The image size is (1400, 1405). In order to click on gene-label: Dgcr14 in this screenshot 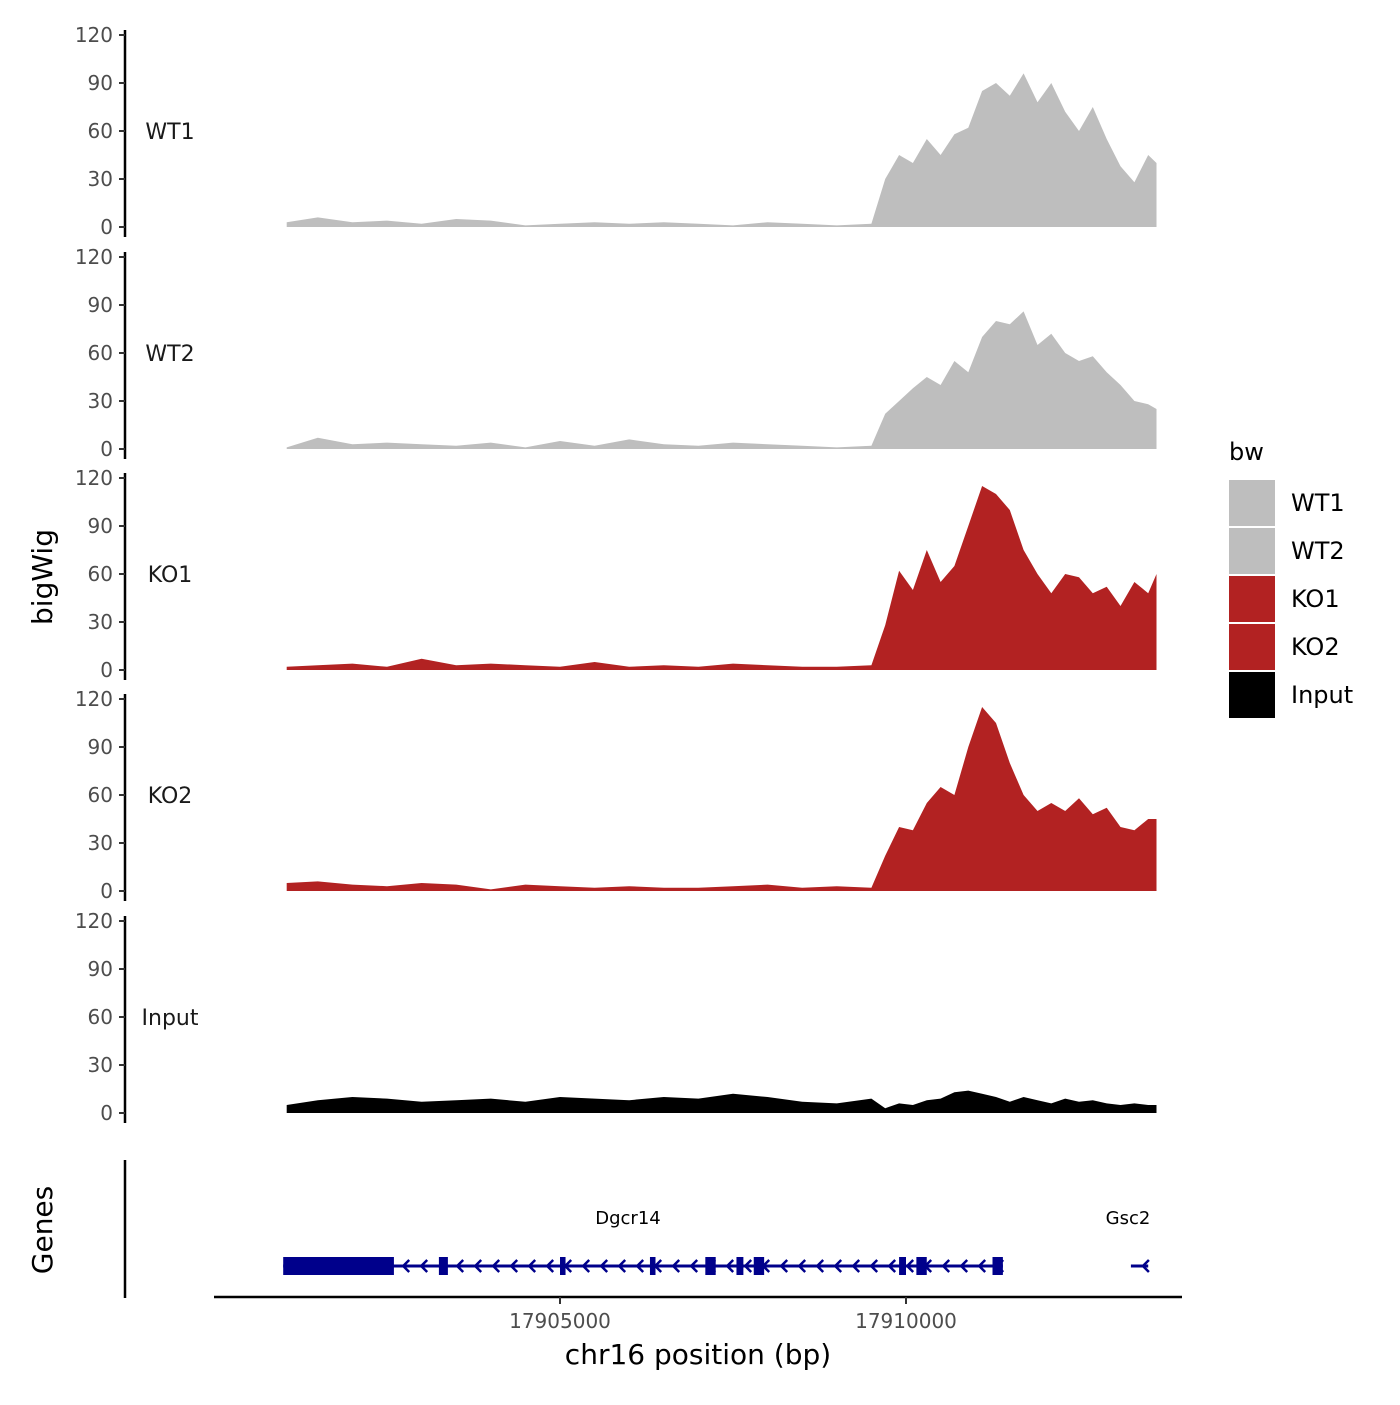, I will do `click(628, 1218)`.